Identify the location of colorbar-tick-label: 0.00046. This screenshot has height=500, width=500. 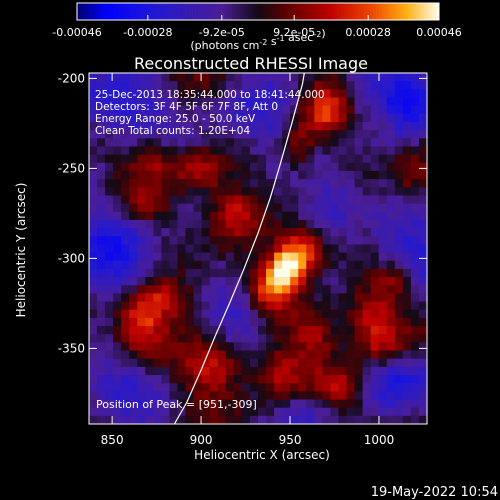
(439, 32).